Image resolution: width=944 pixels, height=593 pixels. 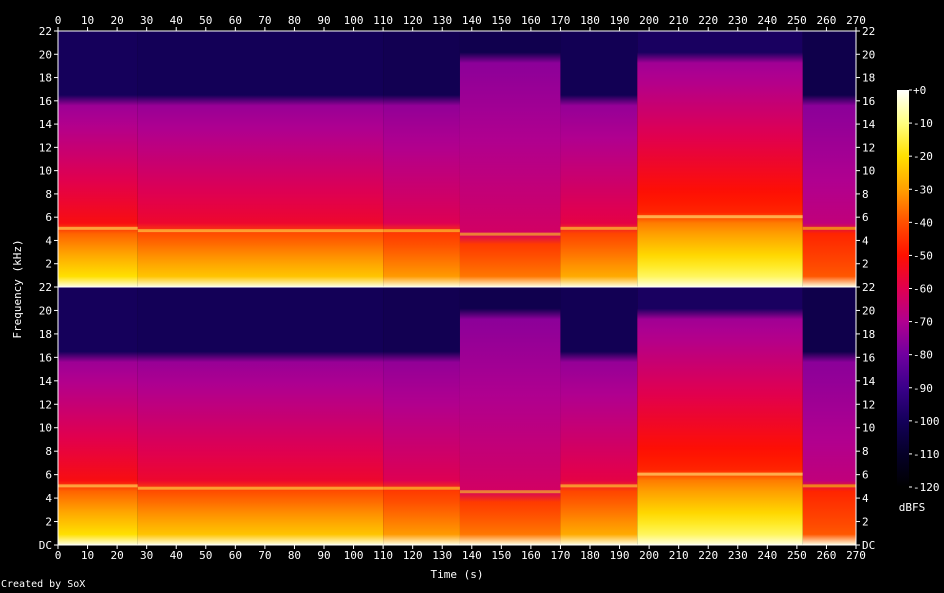 What do you see at coordinates (413, 20) in the screenshot?
I see `x-tick-label-top: 120` at bounding box center [413, 20].